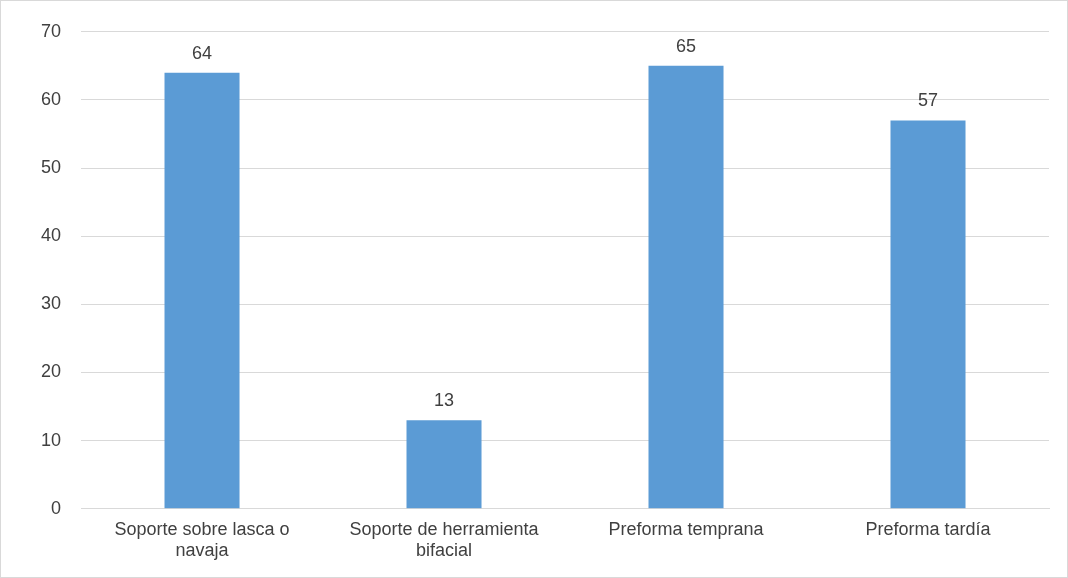 Image resolution: width=1068 pixels, height=578 pixels. Describe the element at coordinates (928, 100) in the screenshot. I see `data-label: 57` at that location.